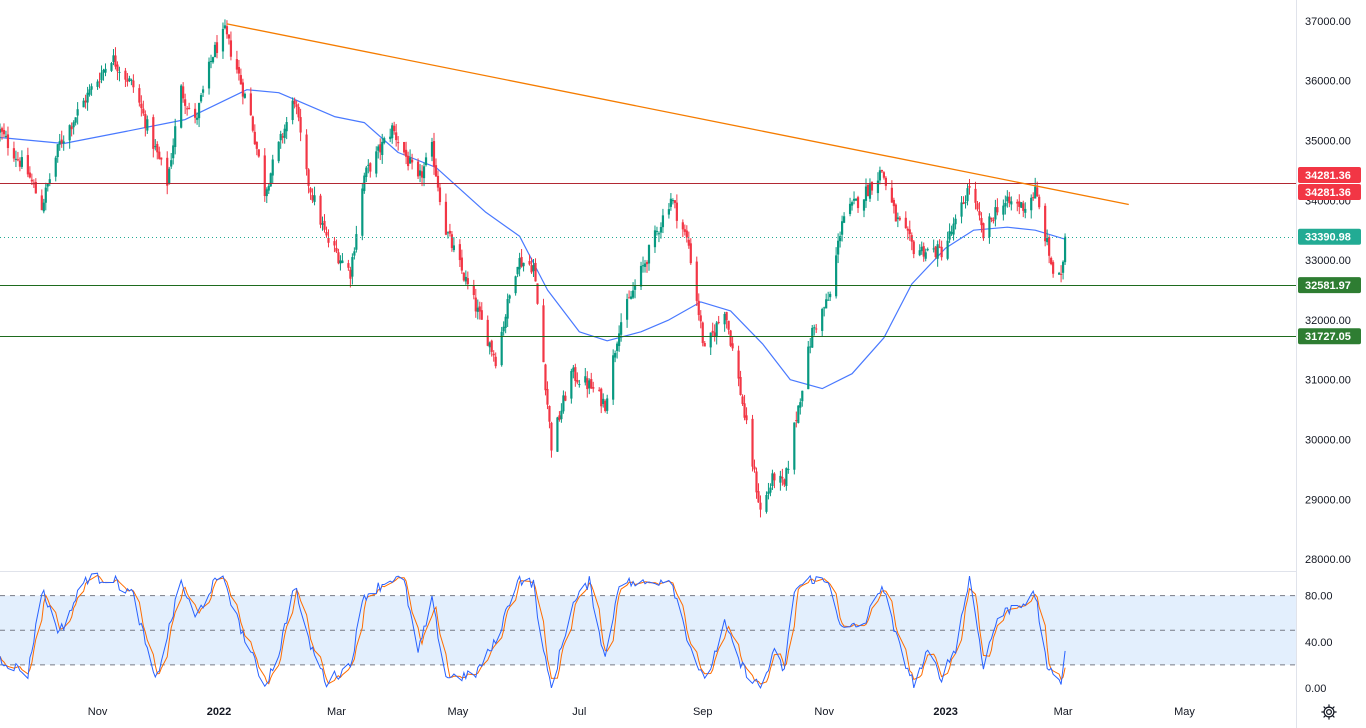  Describe the element at coordinates (1328, 261) in the screenshot. I see `price-tick-label: 33000.00` at that location.